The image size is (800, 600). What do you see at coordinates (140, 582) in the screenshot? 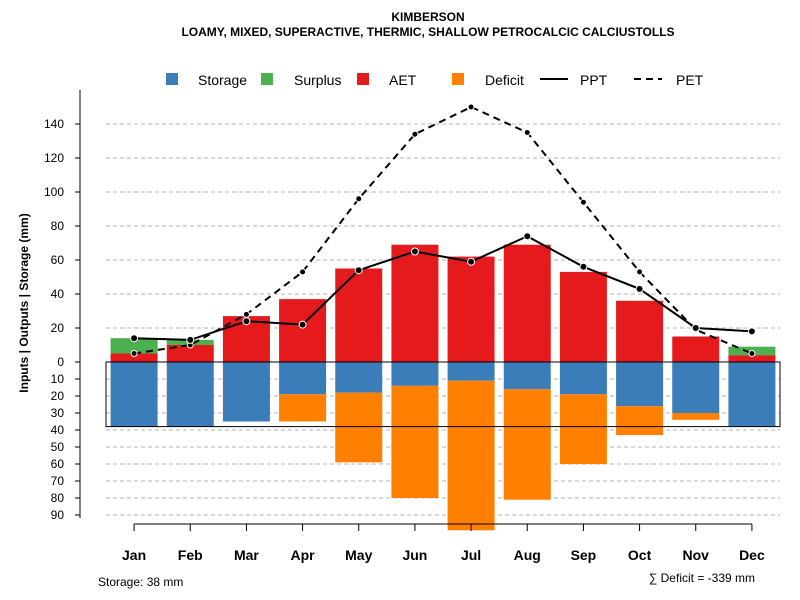
I see `footer-storage: Storage: 38 mm` at bounding box center [140, 582].